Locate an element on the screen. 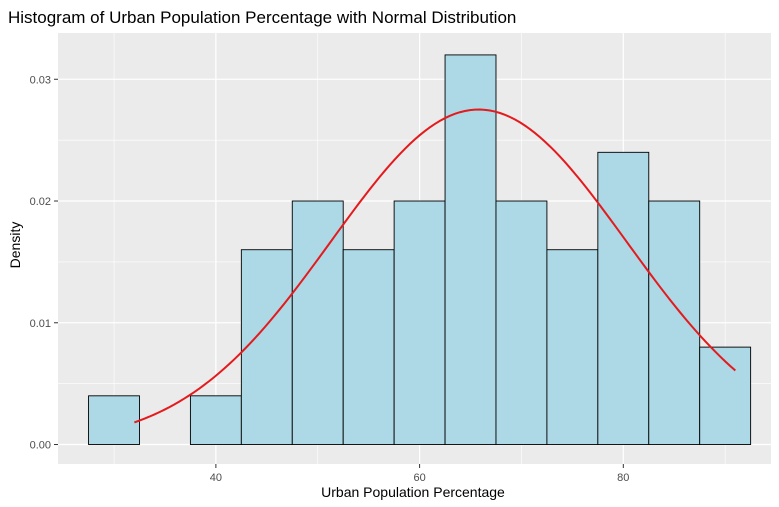 The height and width of the screenshot is (507, 779). y-tick-label: 0.01 is located at coordinates (40, 324).